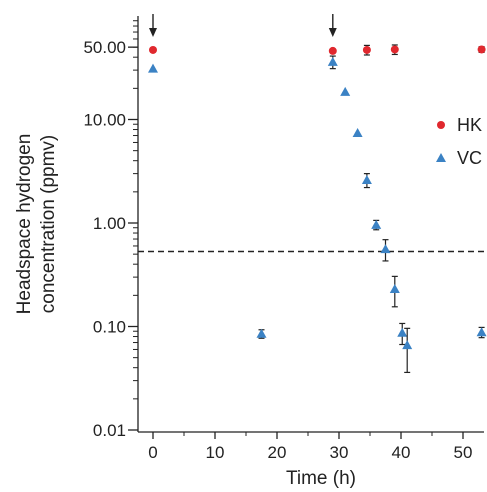  I want to click on legend-label: HK, so click(469, 125).